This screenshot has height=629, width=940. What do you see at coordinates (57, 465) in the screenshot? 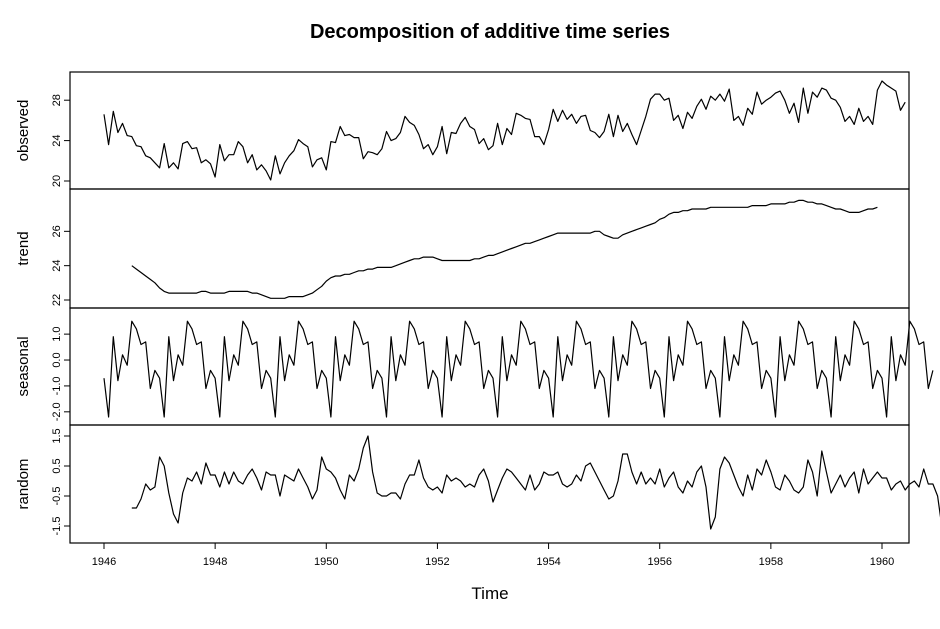
I see `y-tick-label-random: 0.5` at bounding box center [57, 465].